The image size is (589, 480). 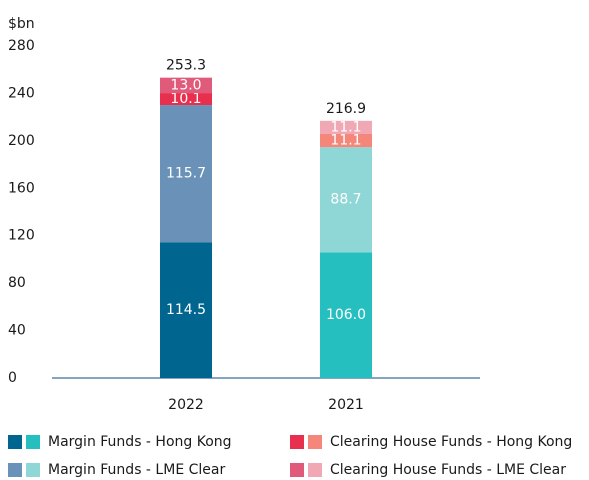 What do you see at coordinates (17, 283) in the screenshot?
I see `y-tick-label: 80` at bounding box center [17, 283].